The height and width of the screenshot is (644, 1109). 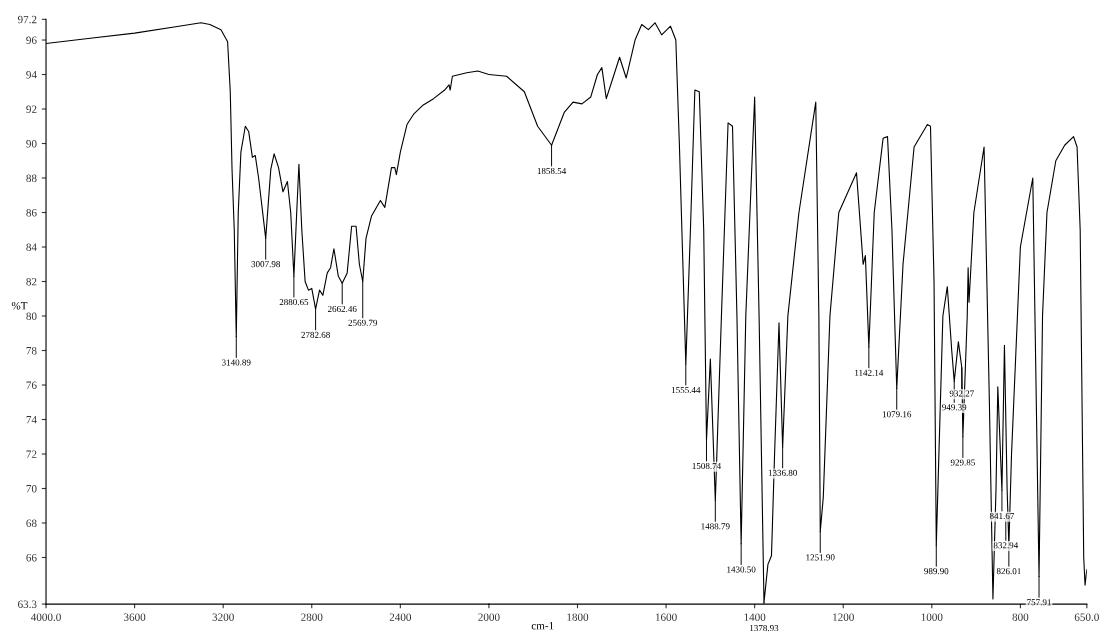 What do you see at coordinates (897, 414) in the screenshot?
I see `annotation: 1079.16` at bounding box center [897, 414].